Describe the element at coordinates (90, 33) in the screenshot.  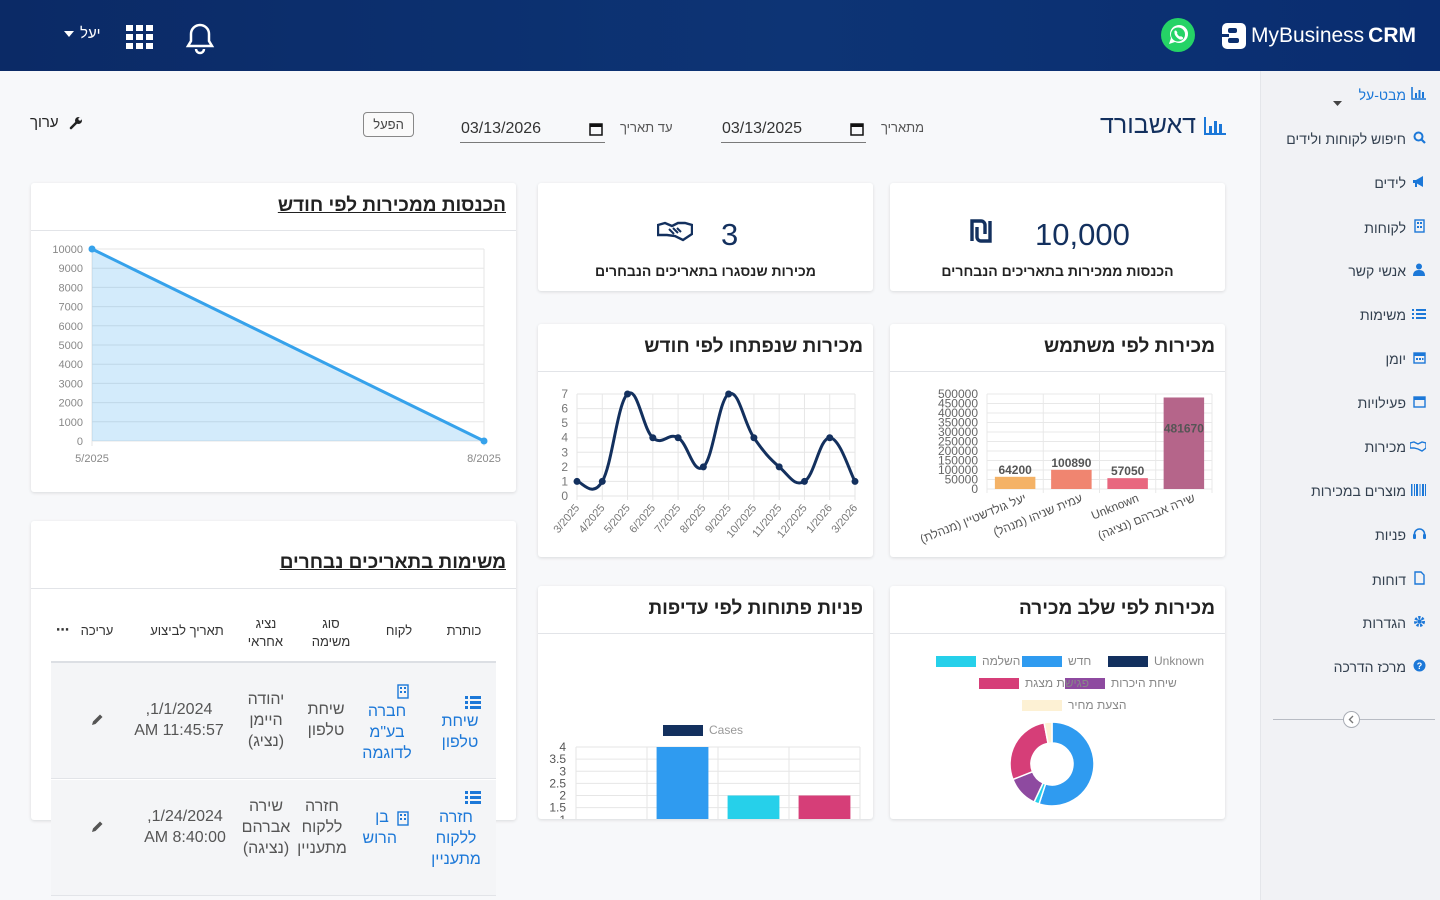
I see `user-name: יעל` at that location.